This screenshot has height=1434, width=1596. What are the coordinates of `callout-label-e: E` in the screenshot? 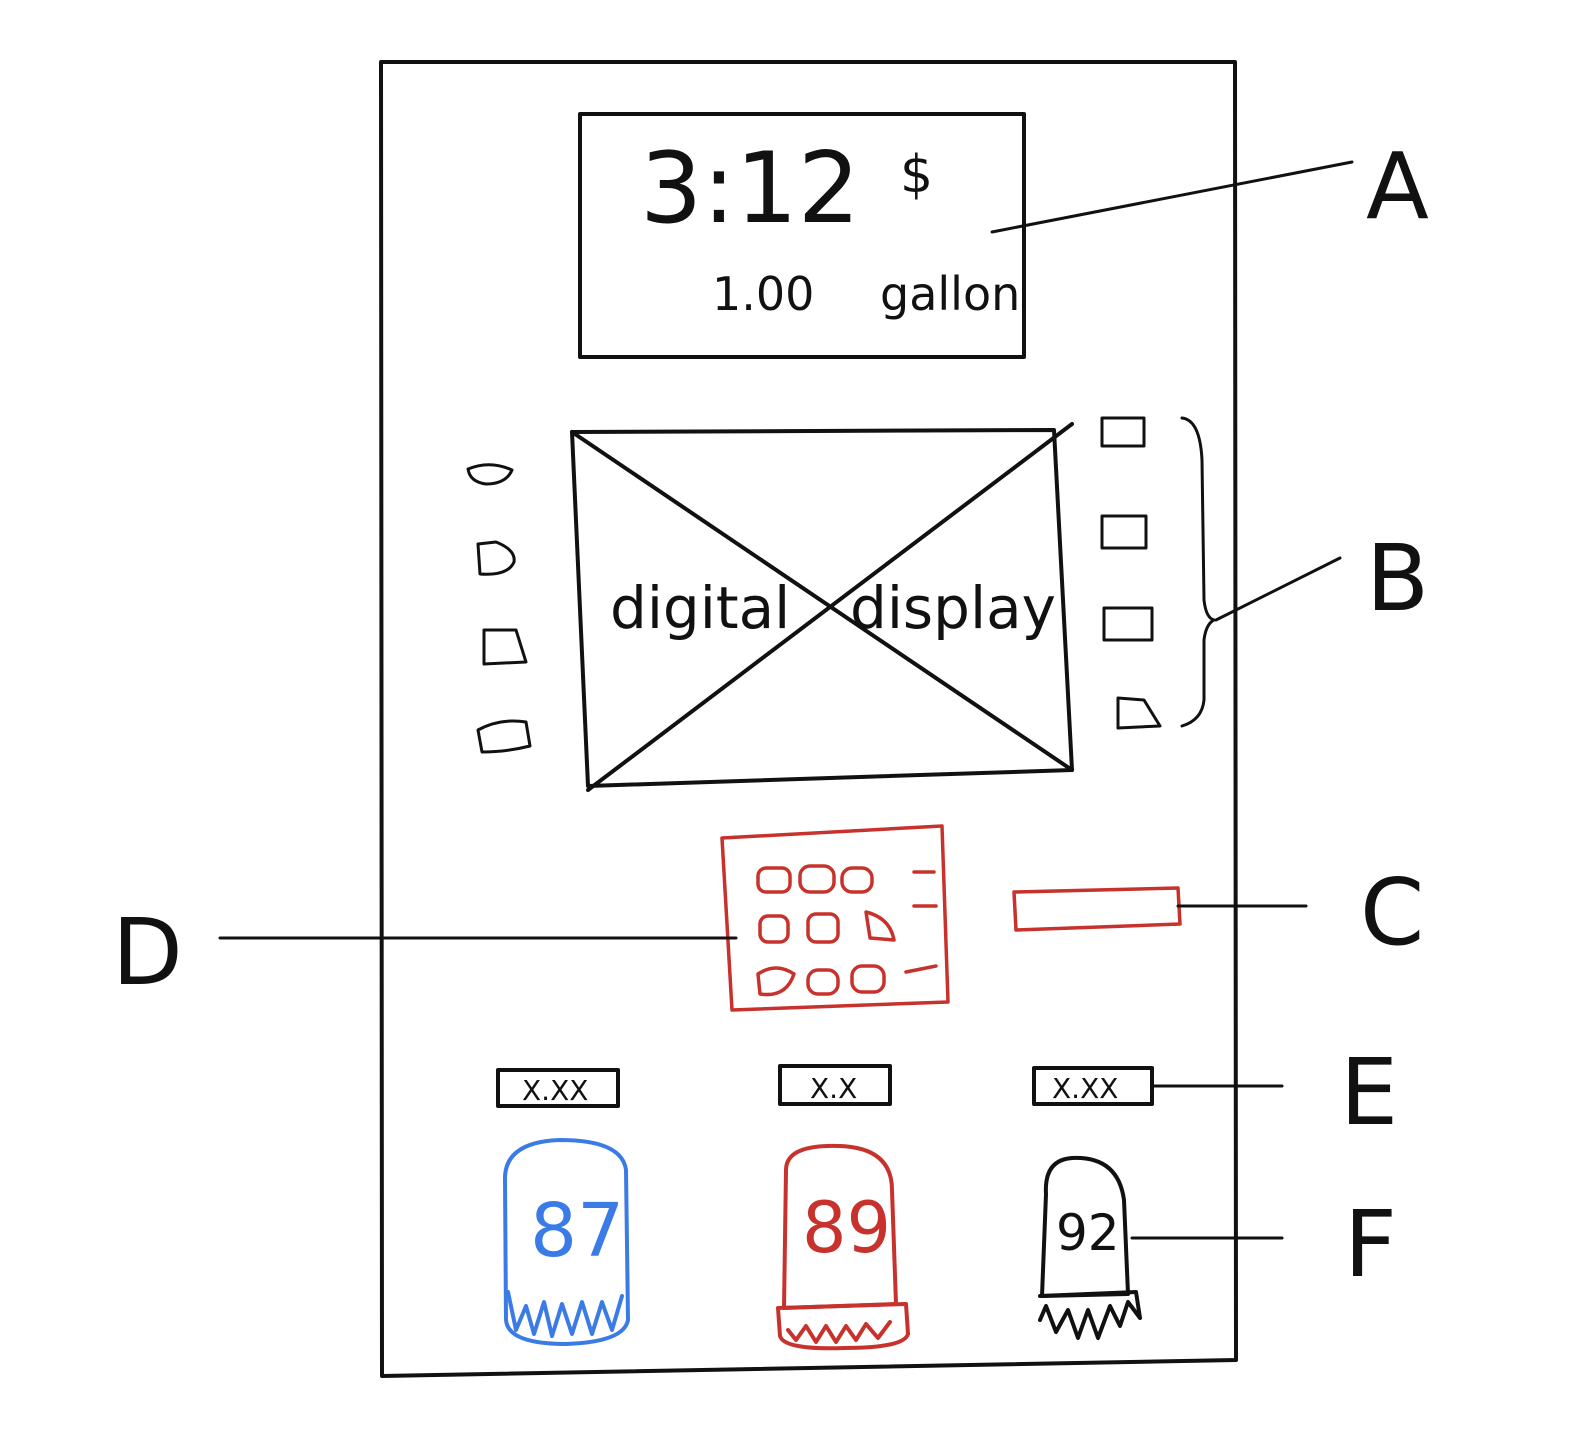 It's located at (1369, 1092).